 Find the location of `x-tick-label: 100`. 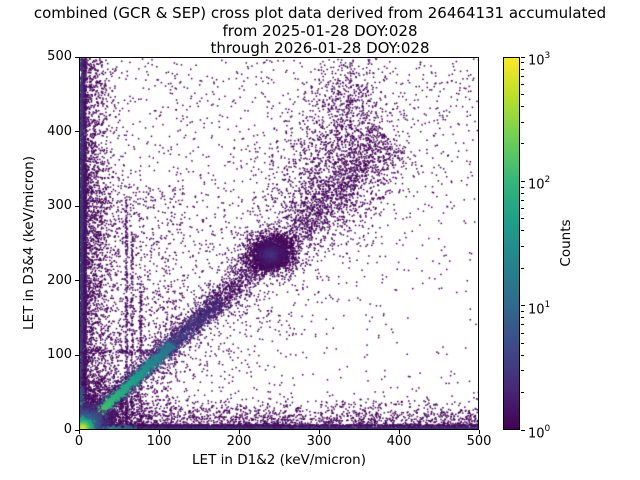

x-tick-label: 100 is located at coordinates (159, 441).